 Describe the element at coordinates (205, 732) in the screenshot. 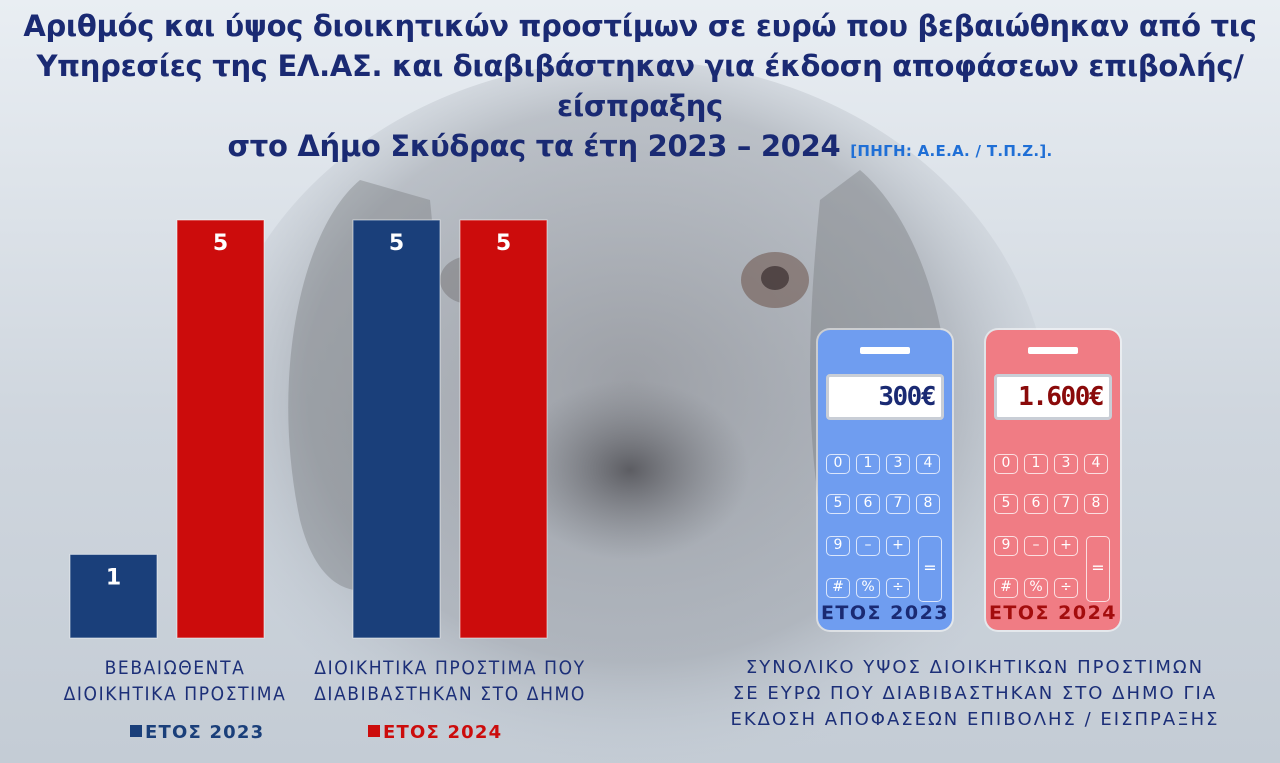

I see `legend-label-2023: ΕΤΟΣ 2023` at that location.